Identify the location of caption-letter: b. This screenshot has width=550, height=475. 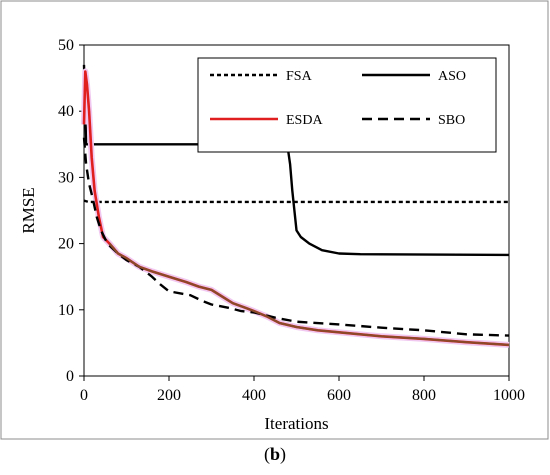
(275, 454).